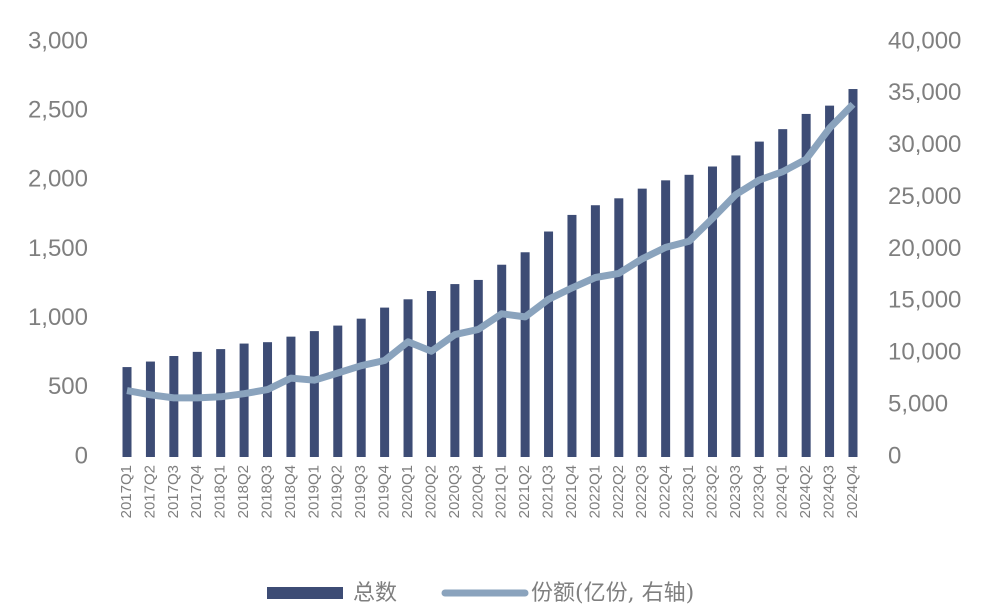 The image size is (1002, 612). I want to click on x-tick-label: 2018Q1, so click(220, 491).